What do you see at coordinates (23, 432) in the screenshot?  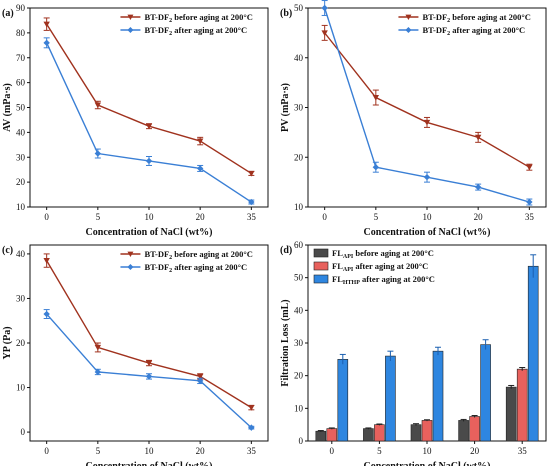 I see `y-tick-label: 0` at bounding box center [23, 432].